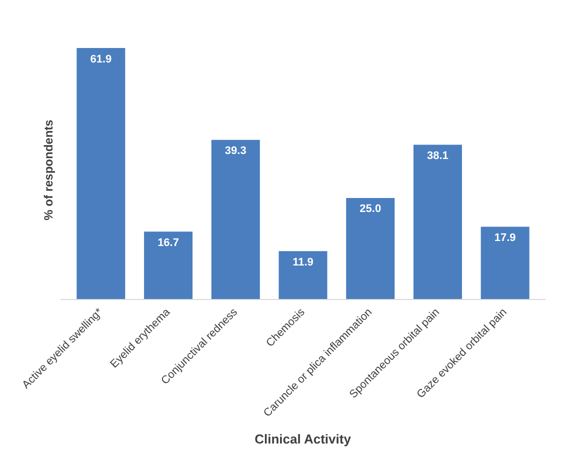 This screenshot has height=453, width=564. What do you see at coordinates (505, 238) in the screenshot?
I see `data-label: 17.9` at bounding box center [505, 238].